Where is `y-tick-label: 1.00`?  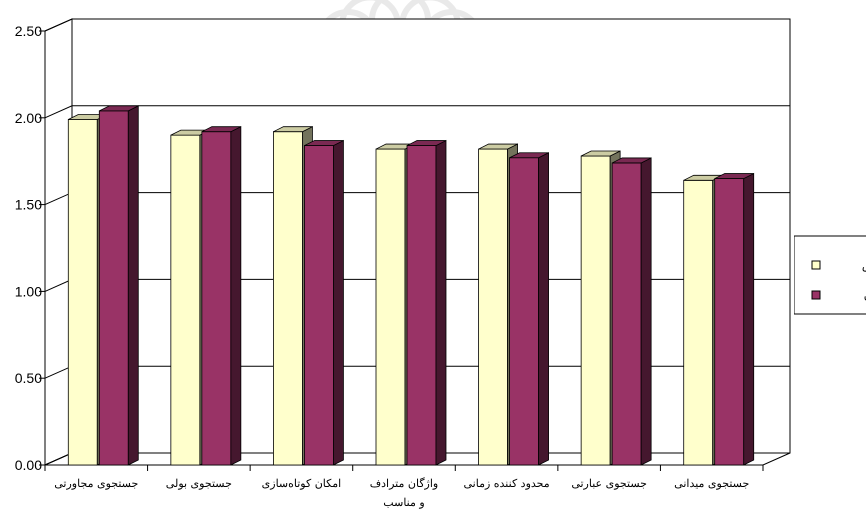 y-tick-label: 1.00 is located at coordinates (28, 291).